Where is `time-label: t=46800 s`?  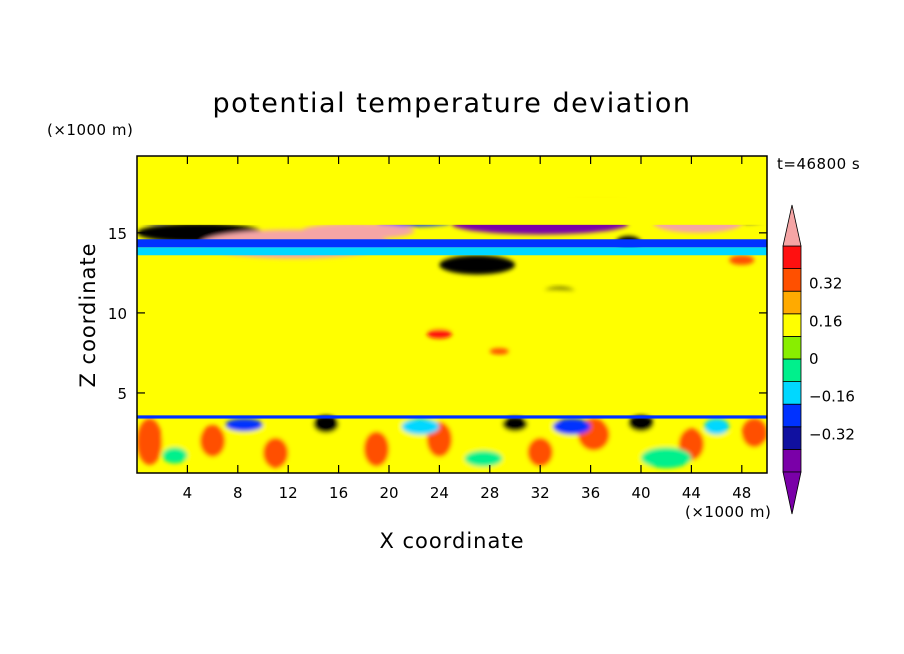 time-label: t=46800 s is located at coordinates (818, 164).